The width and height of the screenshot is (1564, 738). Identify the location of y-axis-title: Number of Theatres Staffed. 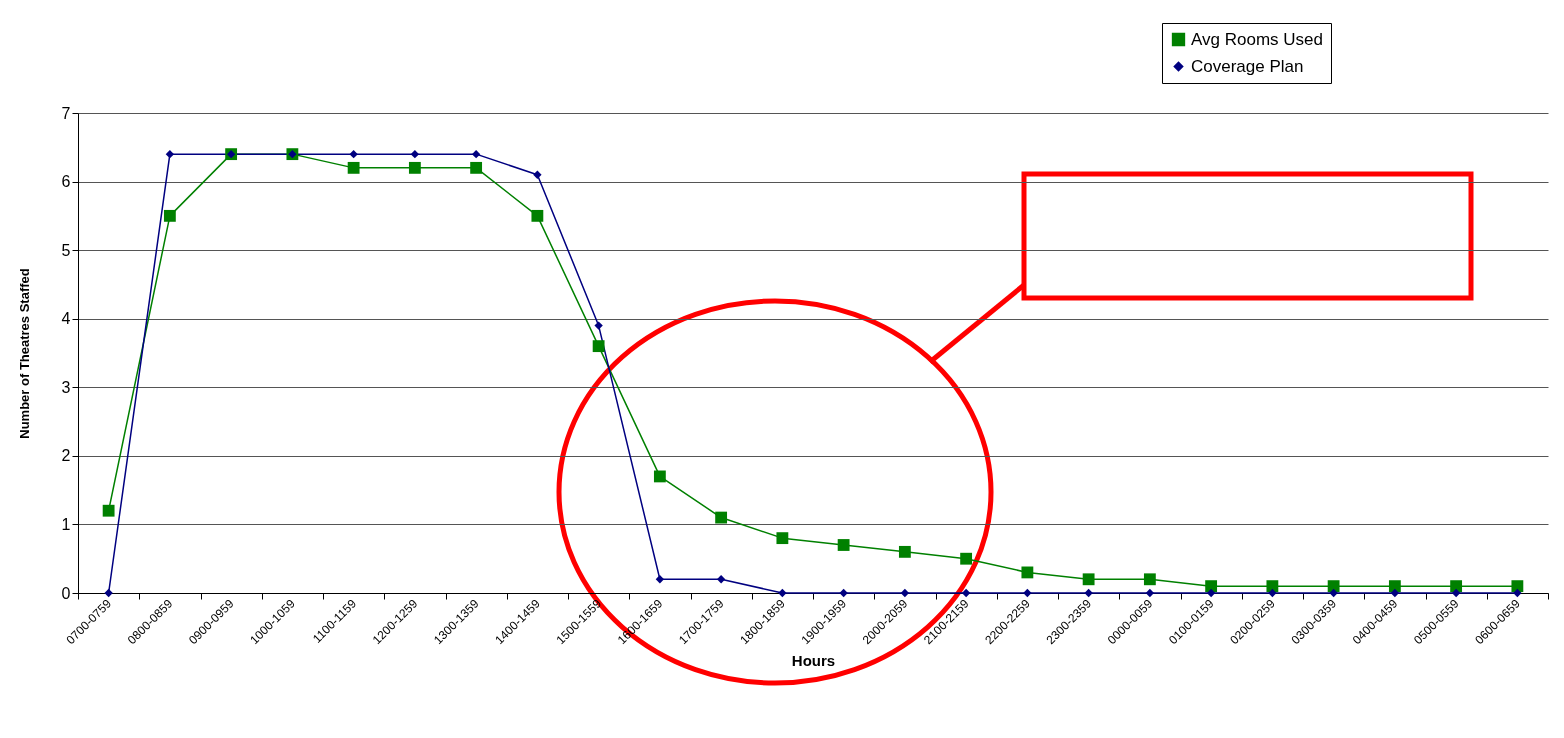
(24, 353).